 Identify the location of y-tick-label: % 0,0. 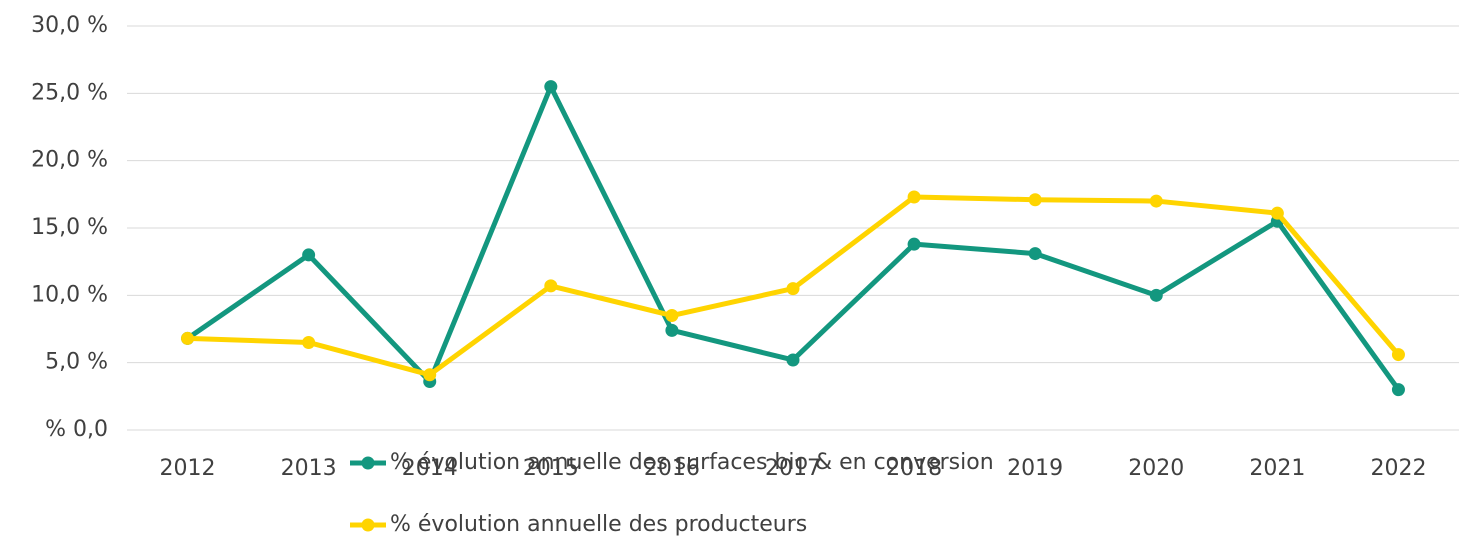
(76, 429).